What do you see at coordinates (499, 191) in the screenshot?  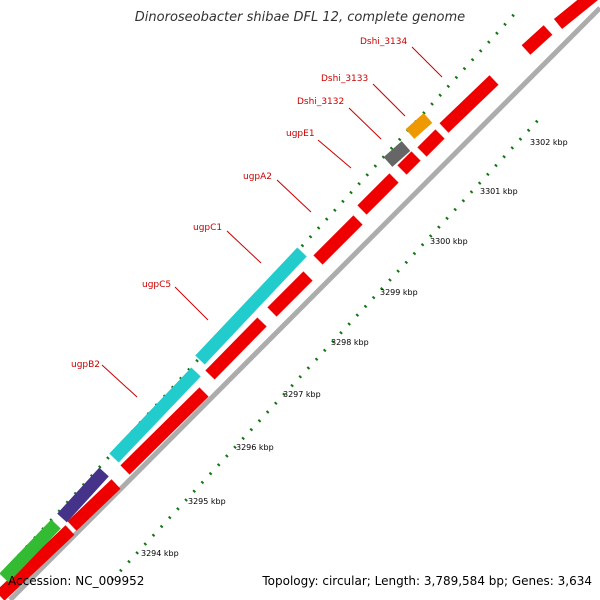 I see `kbp-label: 3301 kbp` at bounding box center [499, 191].